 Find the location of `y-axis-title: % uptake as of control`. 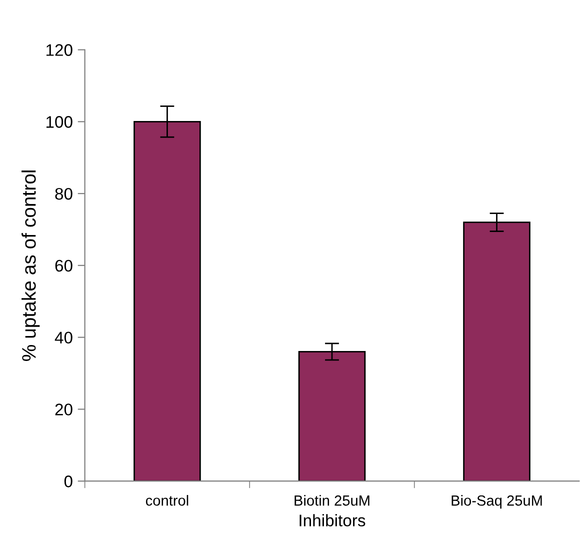

y-axis-title: % uptake as of control is located at coordinates (31, 265).